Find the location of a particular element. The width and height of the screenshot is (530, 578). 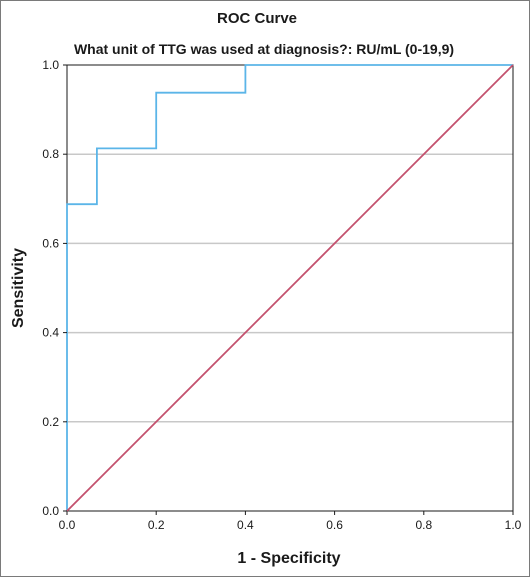

x-axis-ticks: 0.0 0.2 0.4 0.6 0.8 1.0 is located at coordinates (290, 521).